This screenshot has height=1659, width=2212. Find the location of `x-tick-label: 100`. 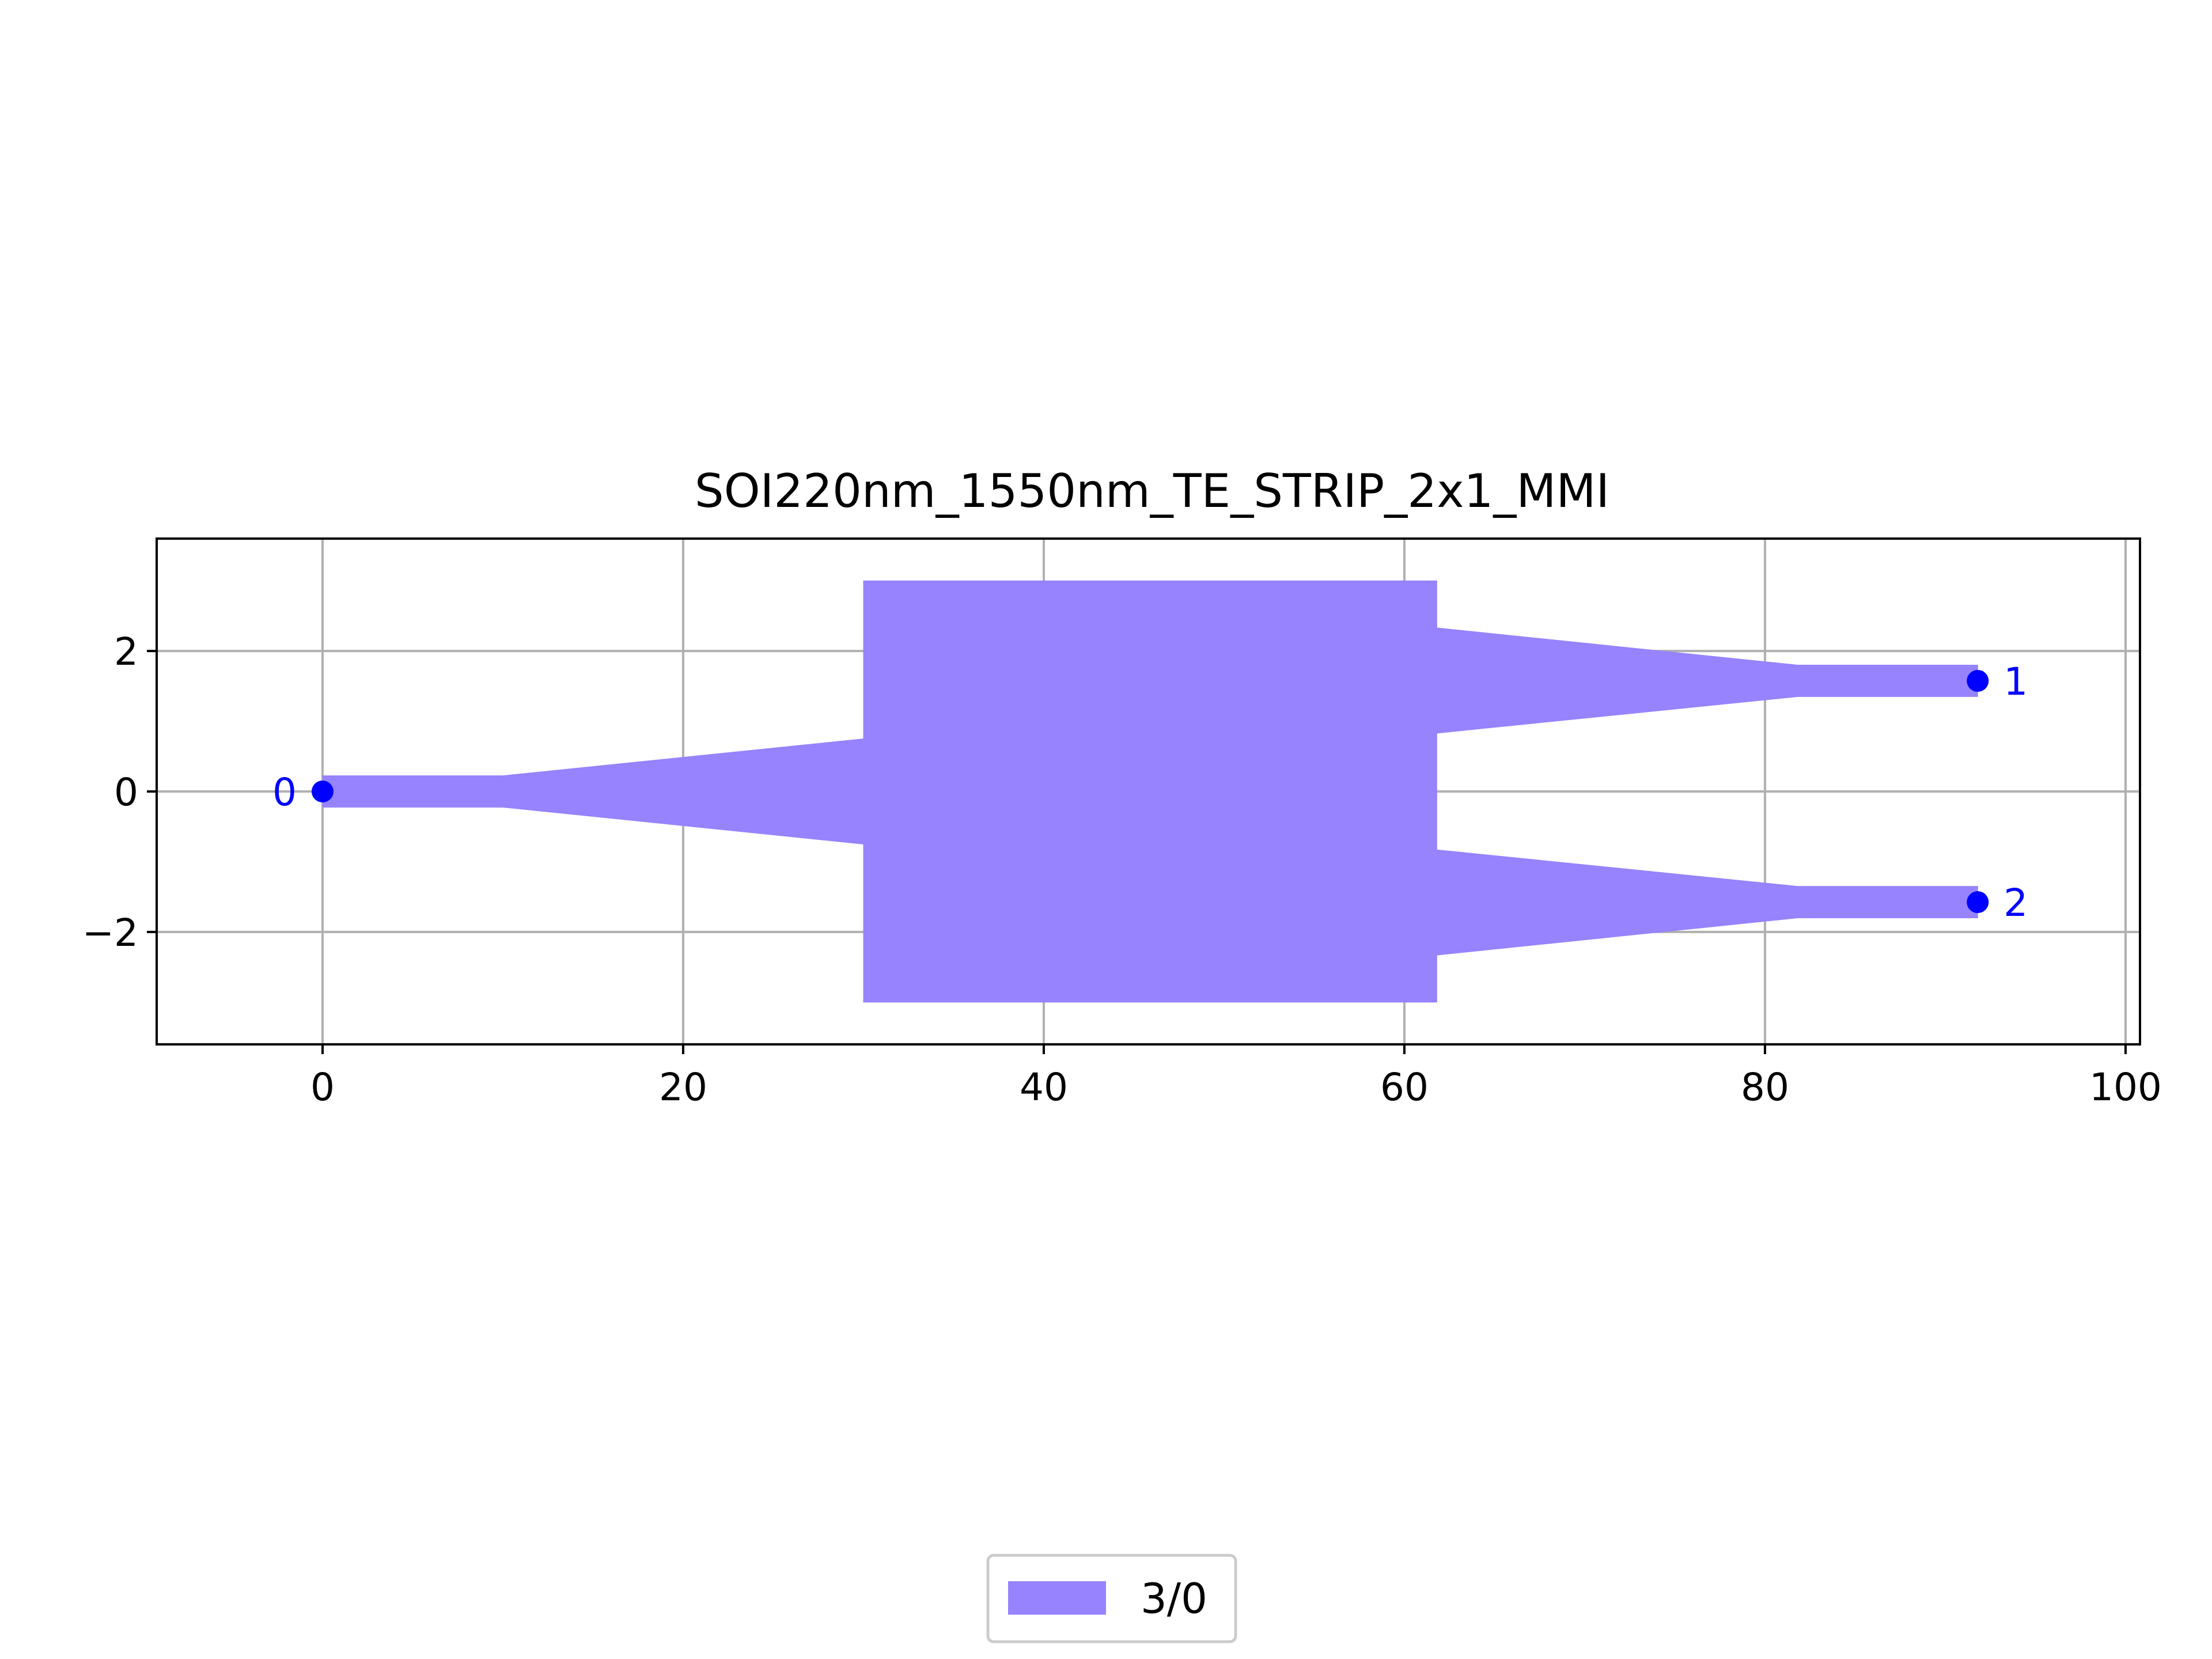

x-tick-label: 100 is located at coordinates (2125, 1087).